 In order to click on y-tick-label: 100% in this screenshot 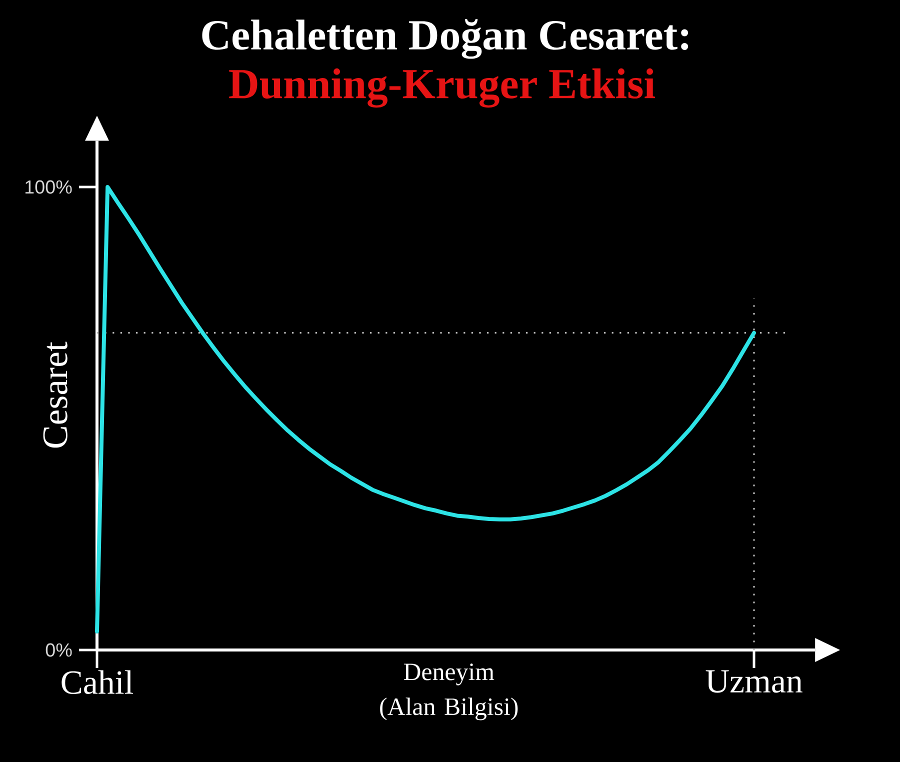, I will do `click(49, 187)`.